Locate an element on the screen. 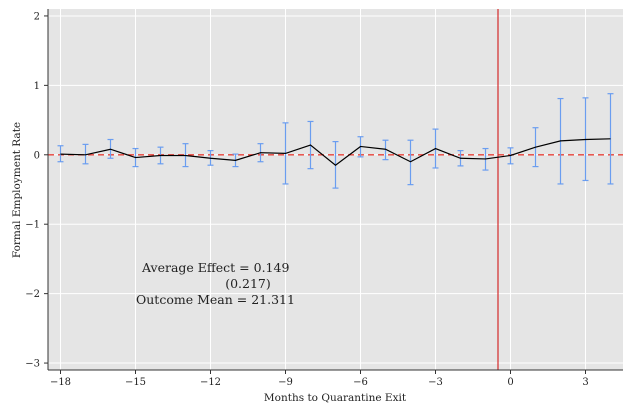  x-tick-label: −18 is located at coordinates (60, 382).